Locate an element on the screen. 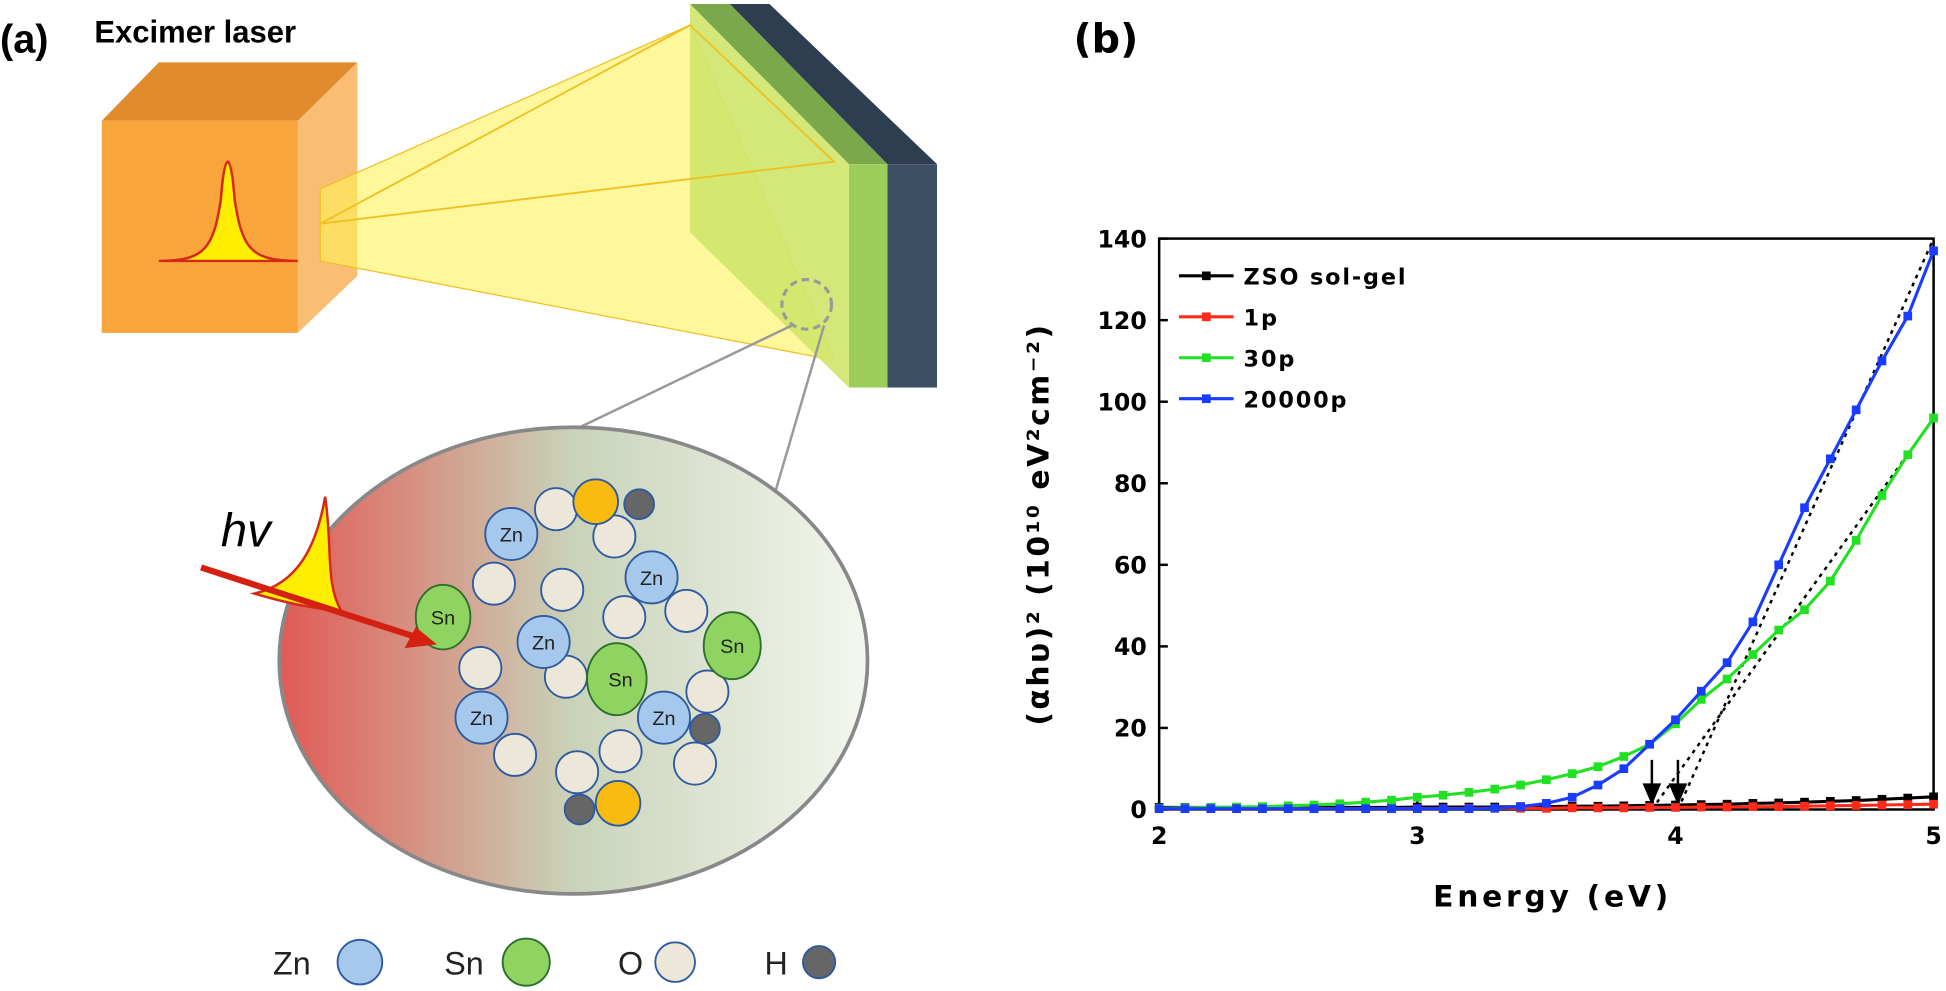 This screenshot has height=991, width=1946. legend-label: O is located at coordinates (630, 964).